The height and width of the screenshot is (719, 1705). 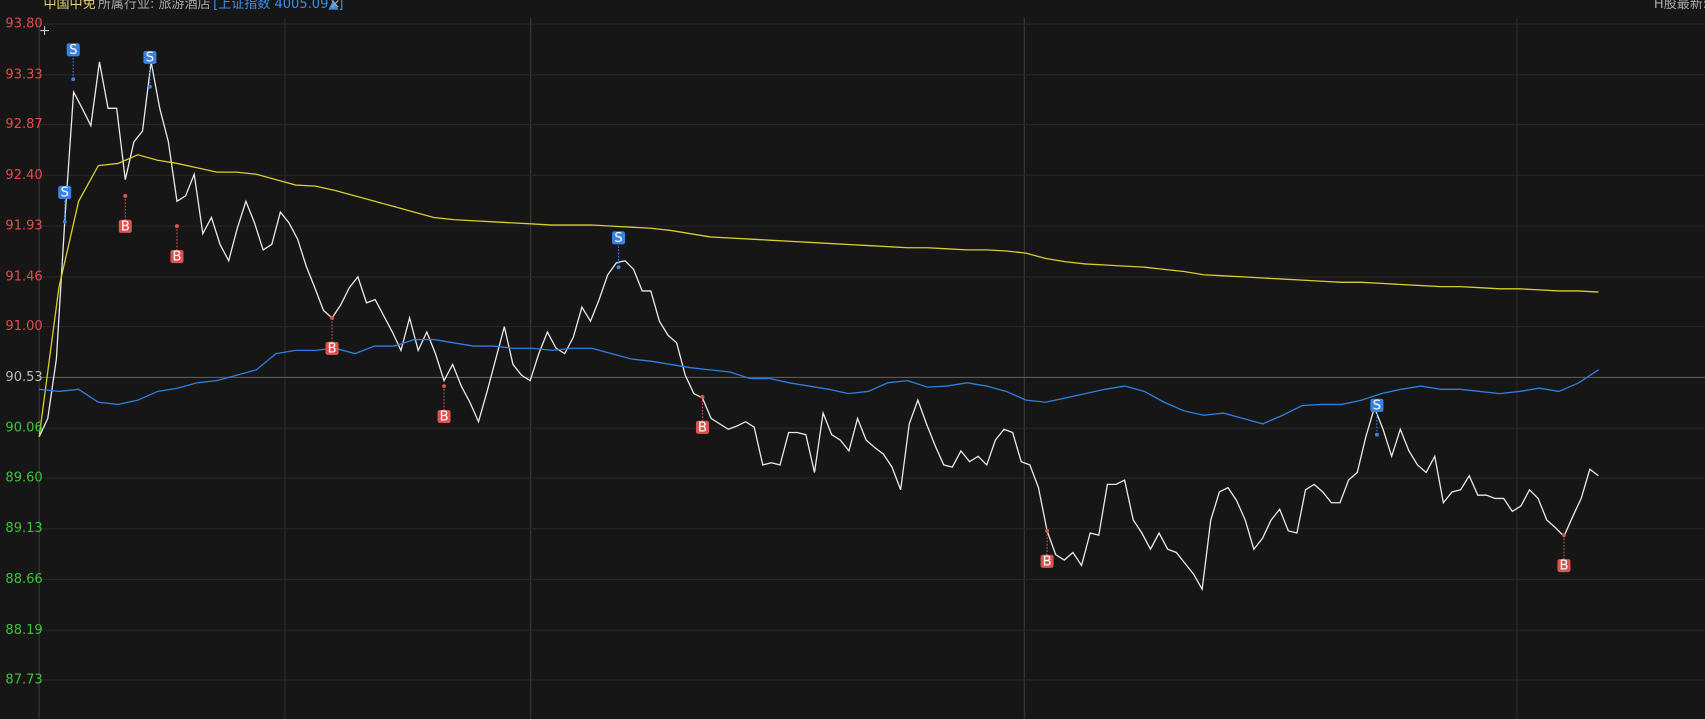 What do you see at coordinates (23, 24) in the screenshot?
I see `y-tick-label: 93.80` at bounding box center [23, 24].